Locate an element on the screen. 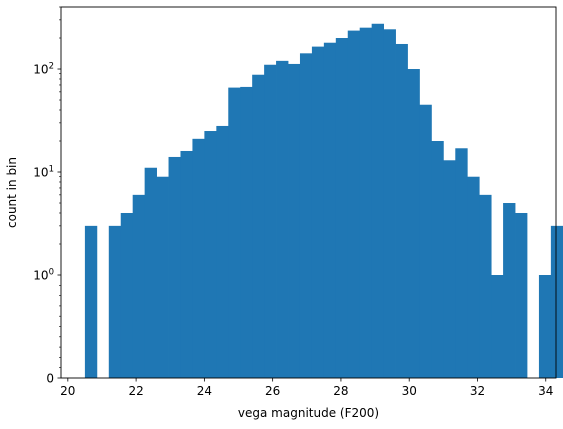 The height and width of the screenshot is (429, 563). x-tick-label: 28 is located at coordinates (340, 391).